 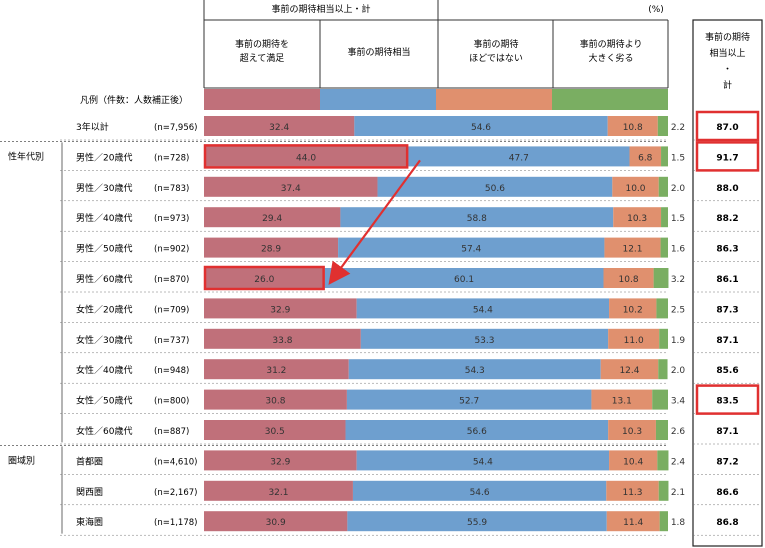 I want to click on row-n-label: (n=783), so click(x=171, y=189).